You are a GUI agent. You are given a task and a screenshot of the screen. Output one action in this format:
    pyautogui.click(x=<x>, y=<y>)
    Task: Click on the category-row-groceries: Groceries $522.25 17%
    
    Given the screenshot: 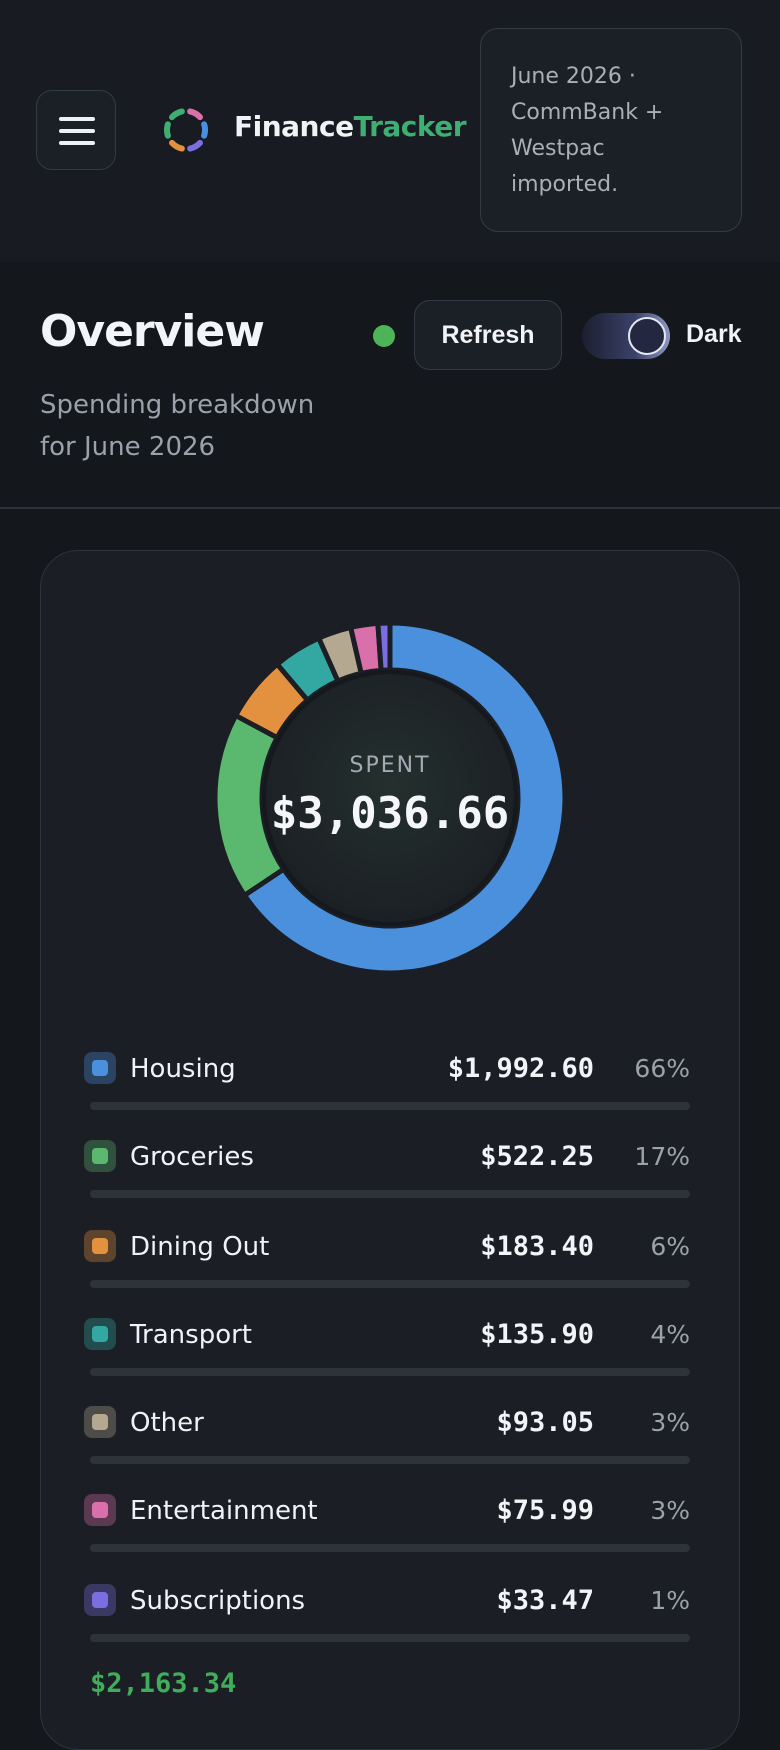 What is the action you would take?
    pyautogui.click(x=387, y=1170)
    